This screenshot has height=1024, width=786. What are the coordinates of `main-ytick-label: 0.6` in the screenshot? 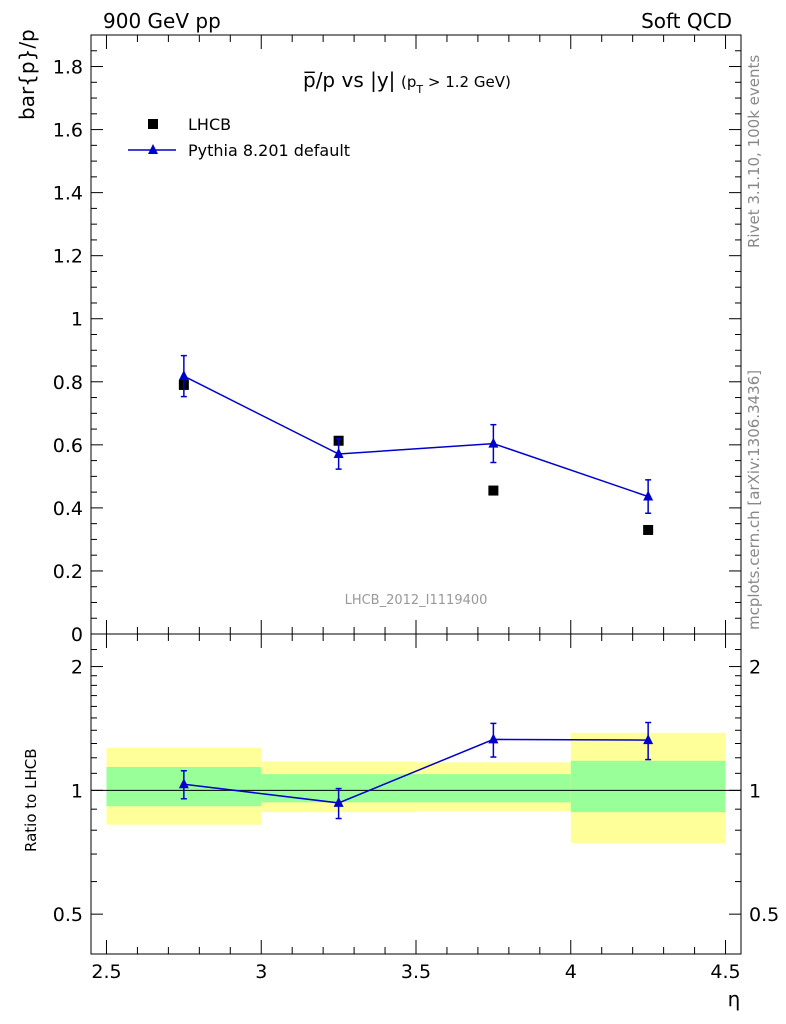 It's located at (68, 446).